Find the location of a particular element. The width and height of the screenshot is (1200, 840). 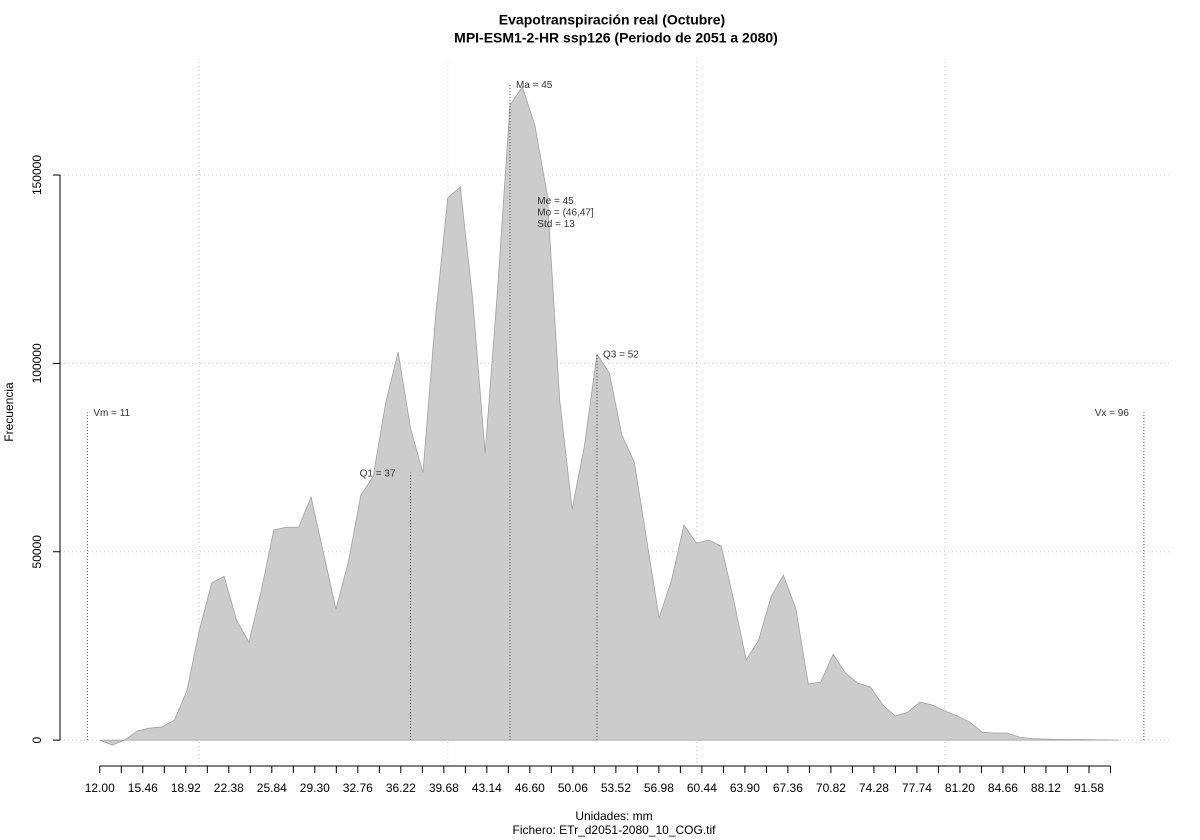

x-tick-label: 12.00 is located at coordinates (100, 788).